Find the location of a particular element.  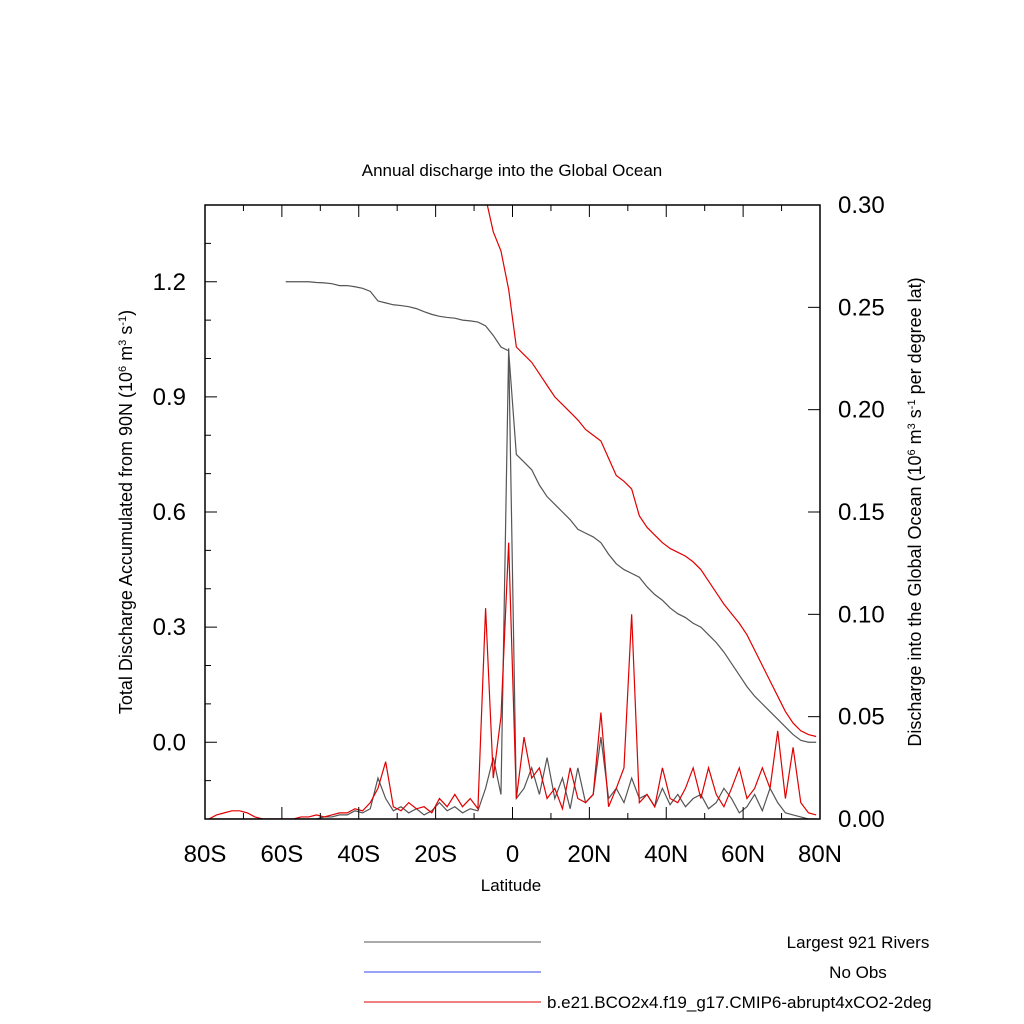

y-tick-label: 1.2 is located at coordinates (169, 282).